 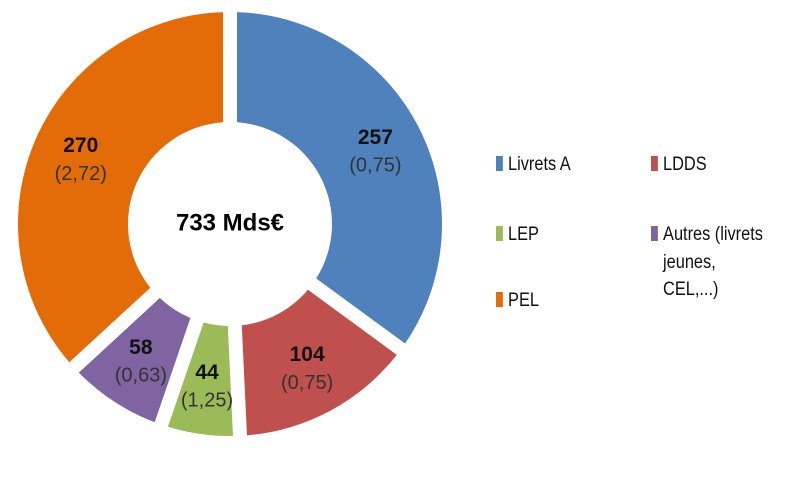 I want to click on legend-swatch-autres, so click(x=654, y=233).